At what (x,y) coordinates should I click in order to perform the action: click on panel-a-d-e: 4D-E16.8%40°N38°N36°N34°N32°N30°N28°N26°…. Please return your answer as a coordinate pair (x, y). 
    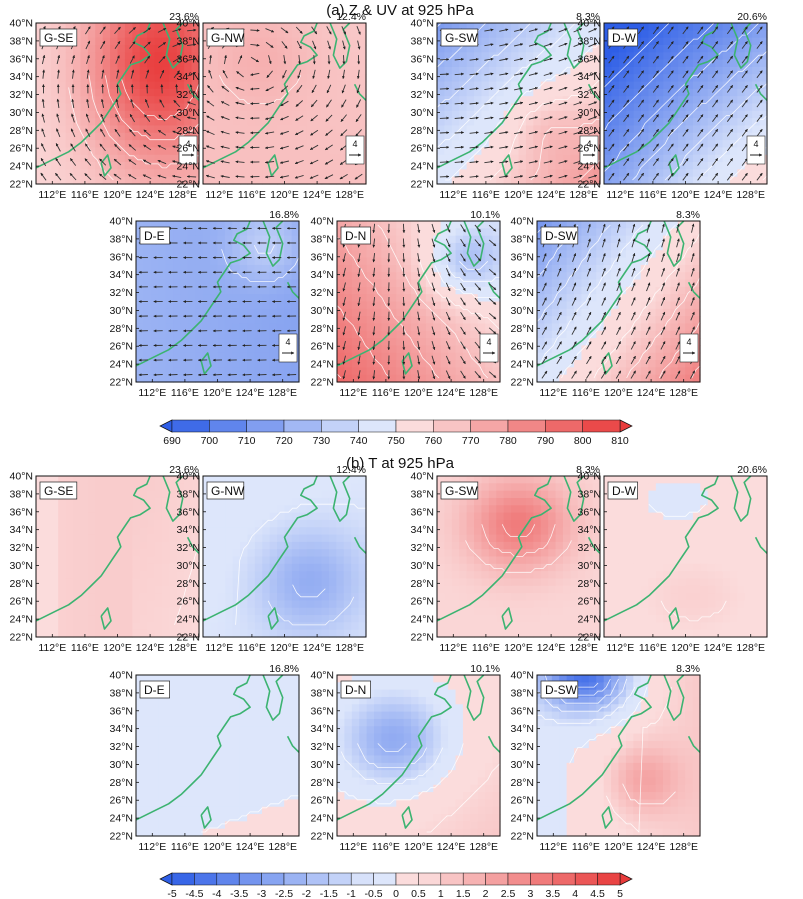
    Looking at the image, I should click on (205, 304).